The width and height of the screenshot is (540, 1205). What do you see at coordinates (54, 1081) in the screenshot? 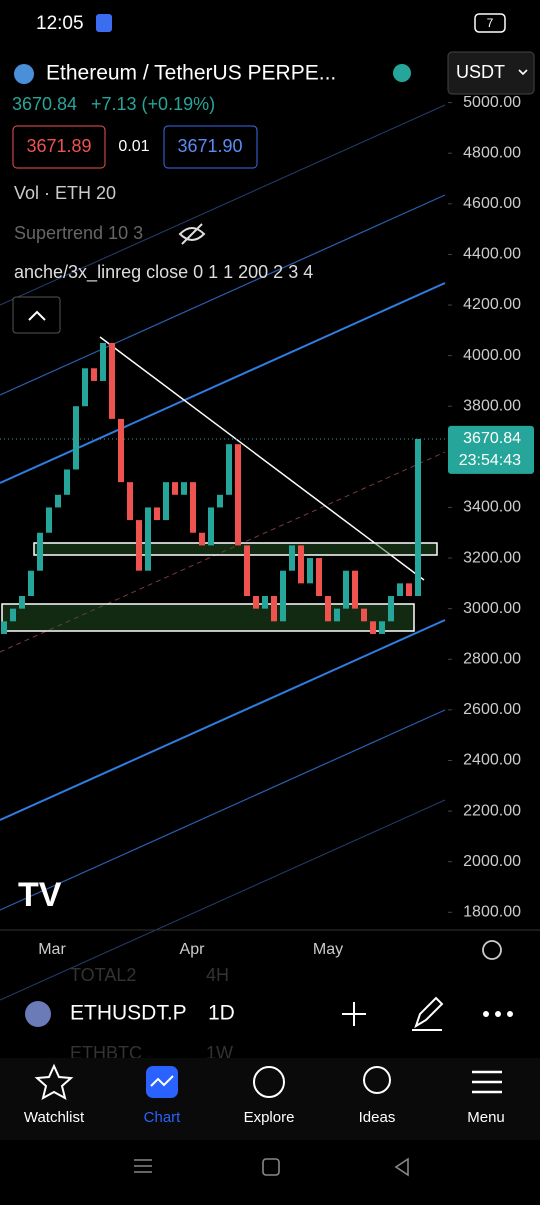
I see `watchlist-icon` at bounding box center [54, 1081].